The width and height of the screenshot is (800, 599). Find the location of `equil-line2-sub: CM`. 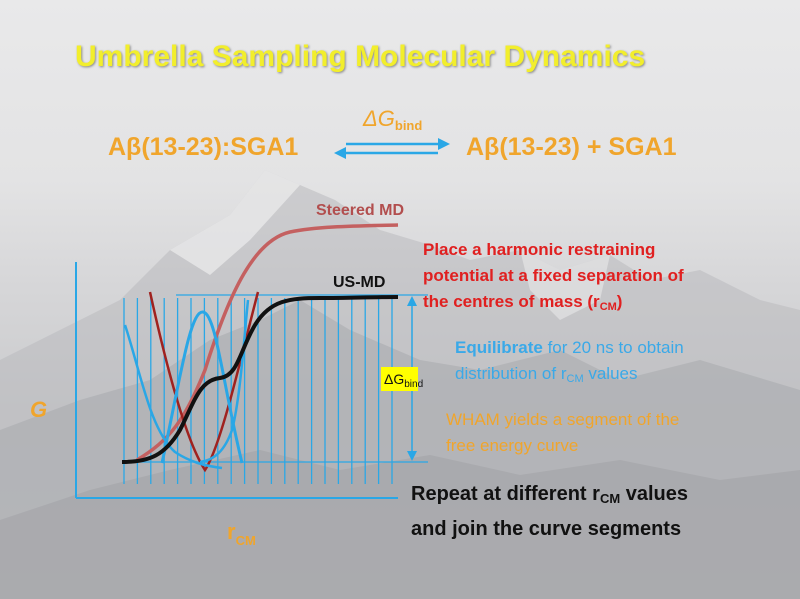

equil-line2-sub: CM is located at coordinates (575, 379).